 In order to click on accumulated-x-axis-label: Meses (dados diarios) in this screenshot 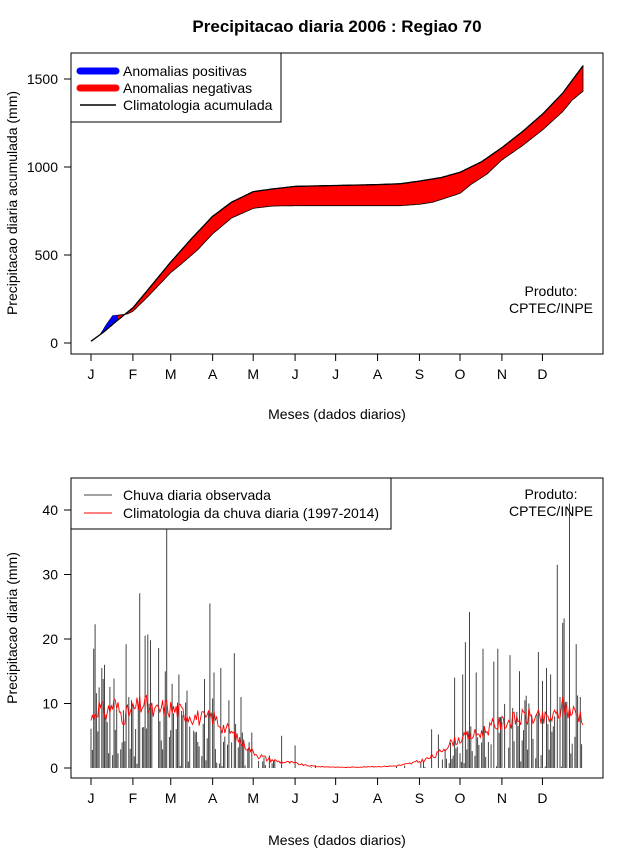, I will do `click(337, 414)`.